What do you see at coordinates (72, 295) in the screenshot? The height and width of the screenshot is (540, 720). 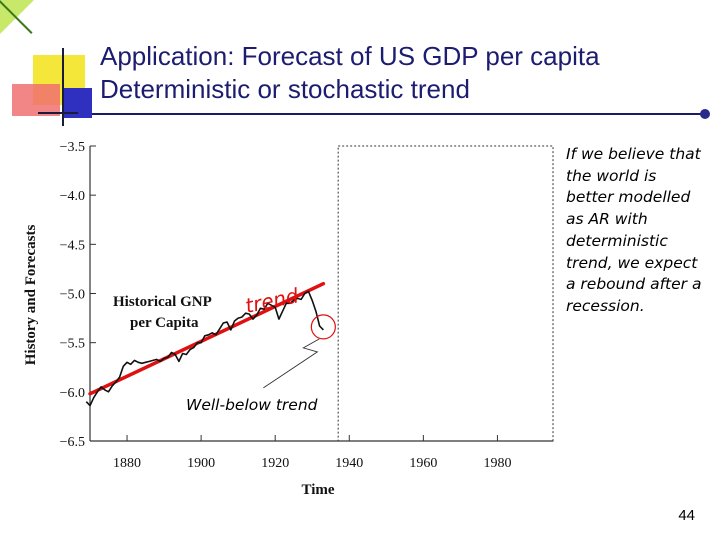 I see `y-tick-label: −5.0` at bounding box center [72, 295].